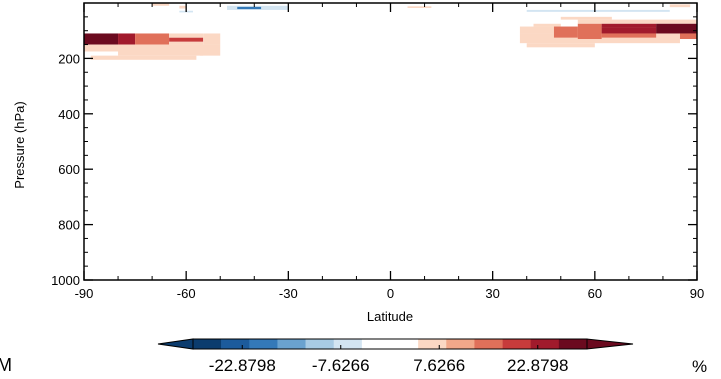  I want to click on colorbar-border, so click(390, 344).